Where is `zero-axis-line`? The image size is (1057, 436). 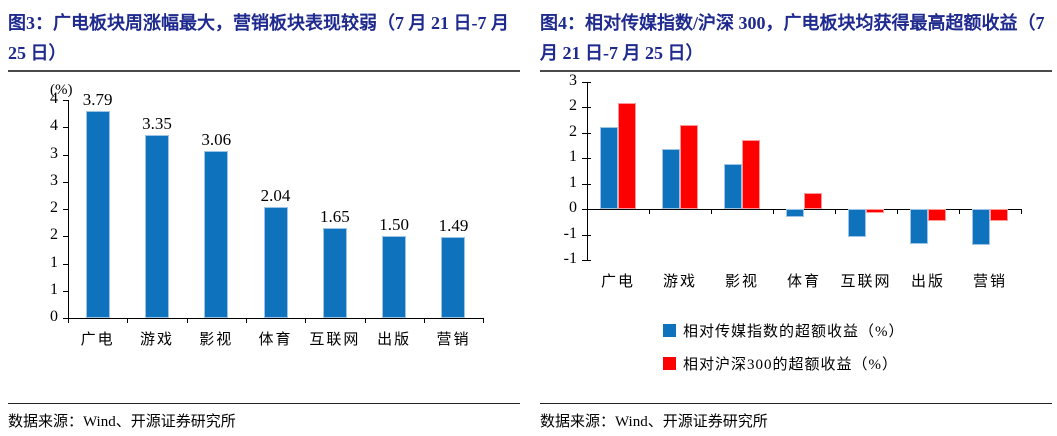 zero-axis-line is located at coordinates (804, 210).